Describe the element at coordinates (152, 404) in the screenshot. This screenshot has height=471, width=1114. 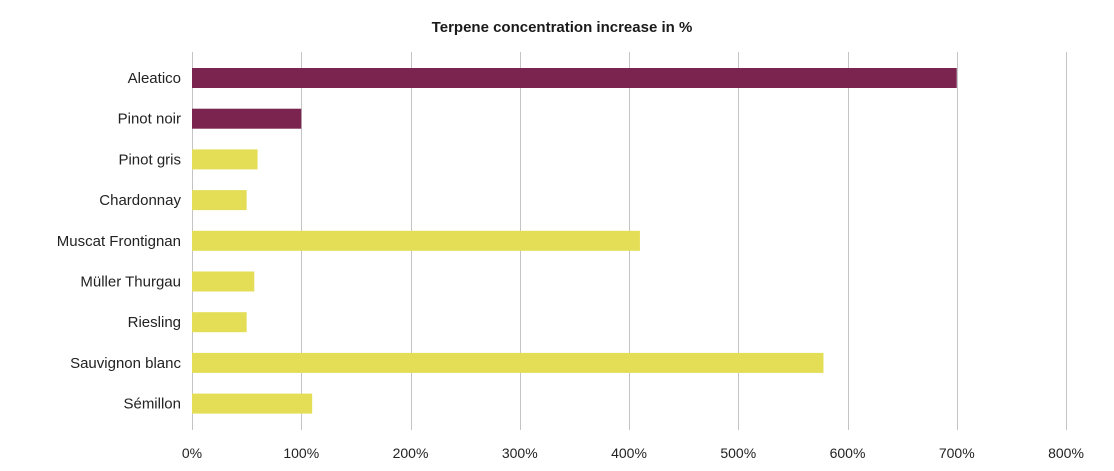
I see `category-label: Sémillon` at that location.